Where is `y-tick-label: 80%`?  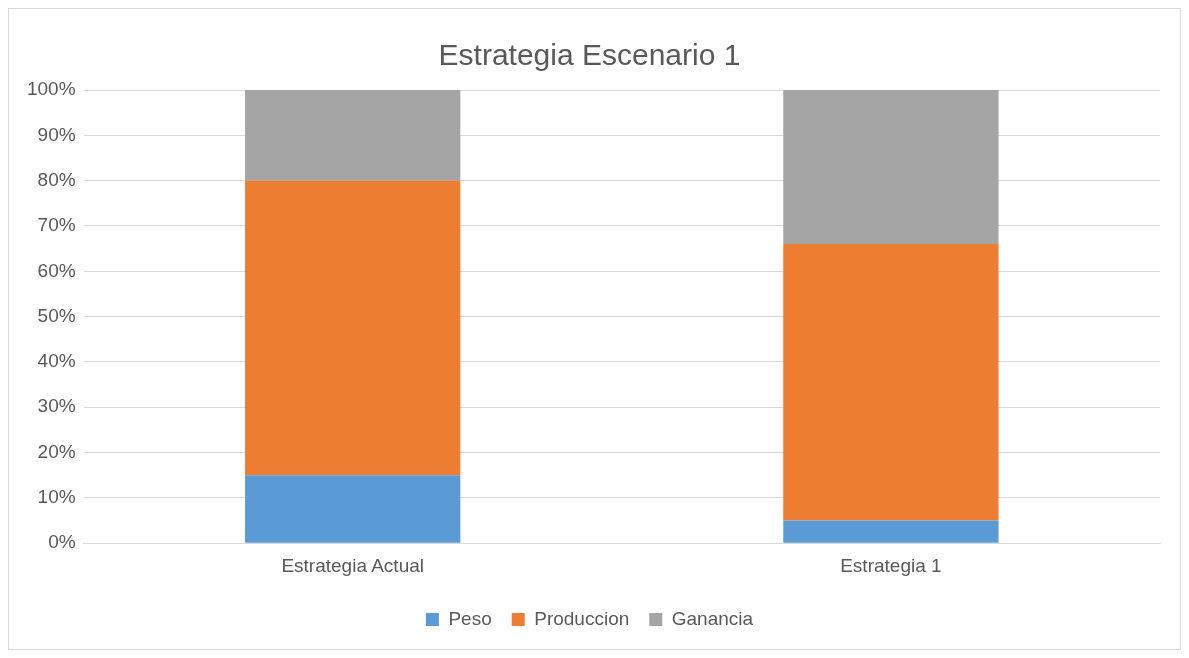
y-tick-label: 80% is located at coordinates (56, 179).